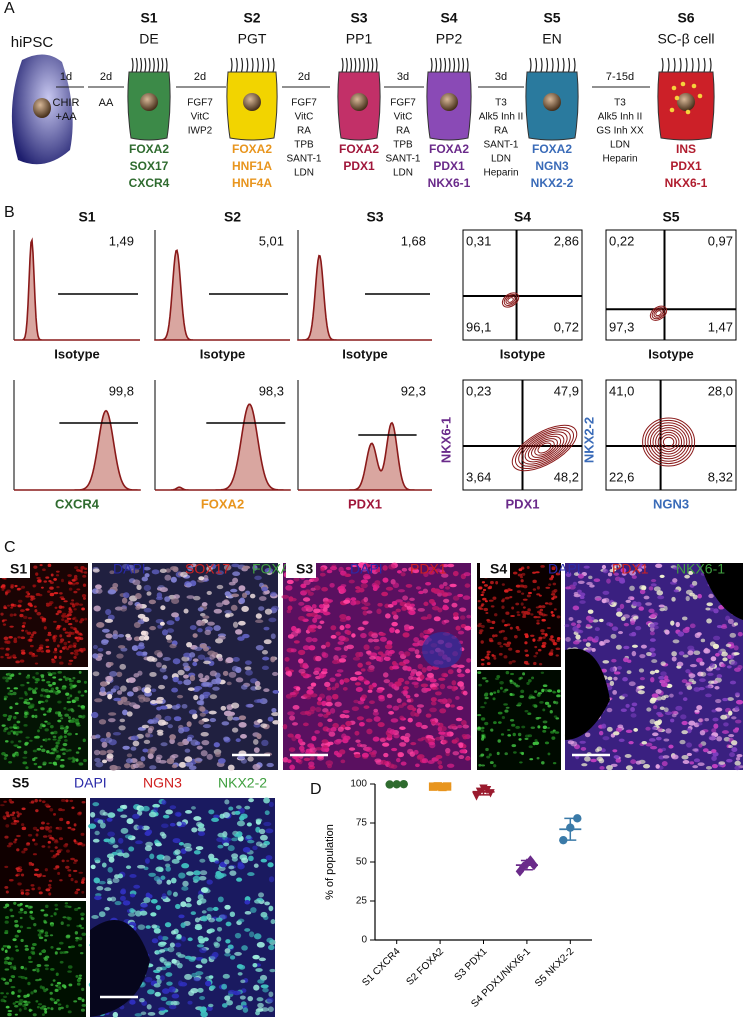 This screenshot has width=743, height=1018. Describe the element at coordinates (10, 547) in the screenshot. I see `panel-label: C` at that location.